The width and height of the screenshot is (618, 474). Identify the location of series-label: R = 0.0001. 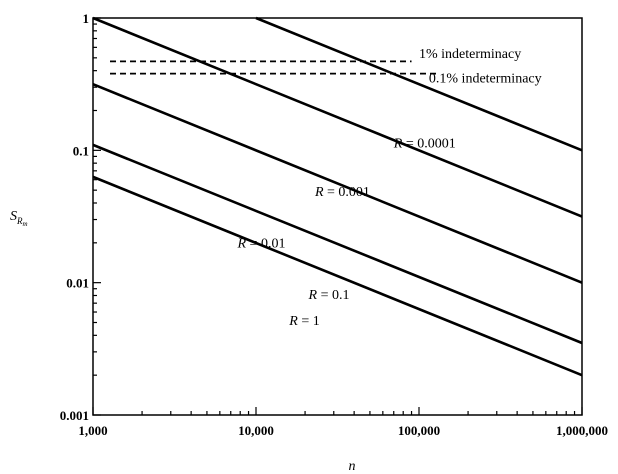
(424, 144).